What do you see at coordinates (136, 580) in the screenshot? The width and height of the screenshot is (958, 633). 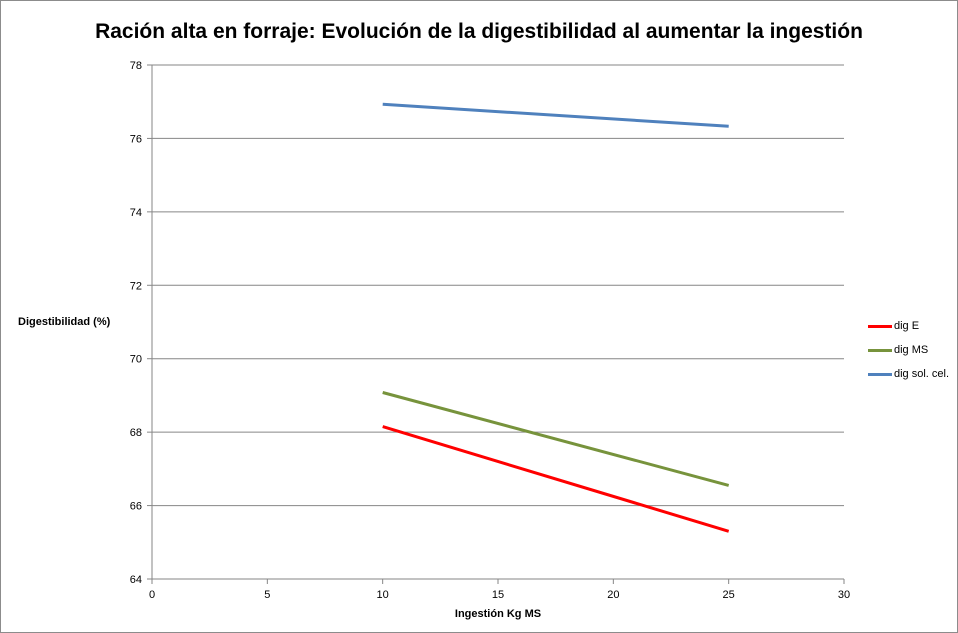 I see `y-tick-label: 64` at bounding box center [136, 580].